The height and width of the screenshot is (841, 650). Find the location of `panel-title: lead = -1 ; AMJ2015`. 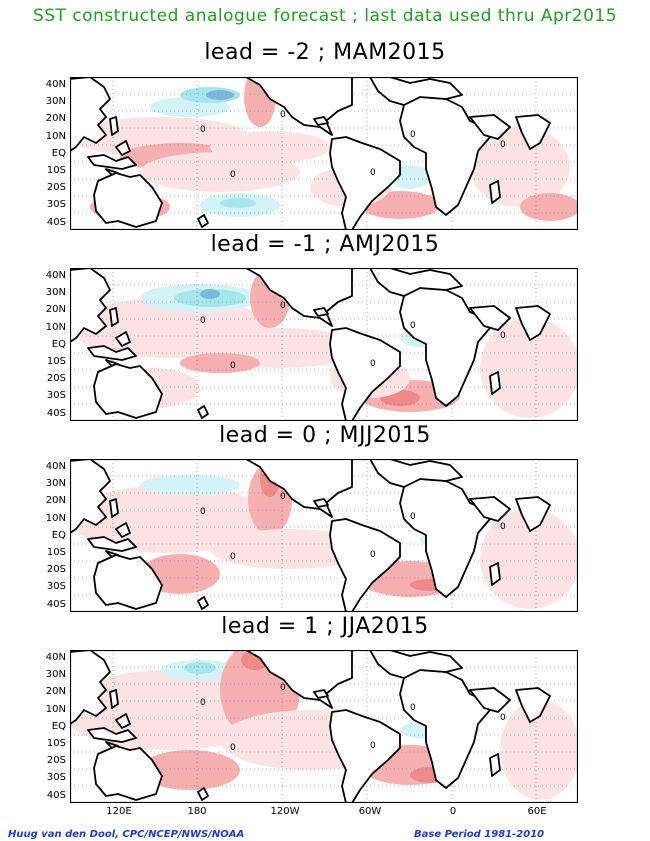

panel-title: lead = -1 ; AMJ2015 is located at coordinates (325, 244).